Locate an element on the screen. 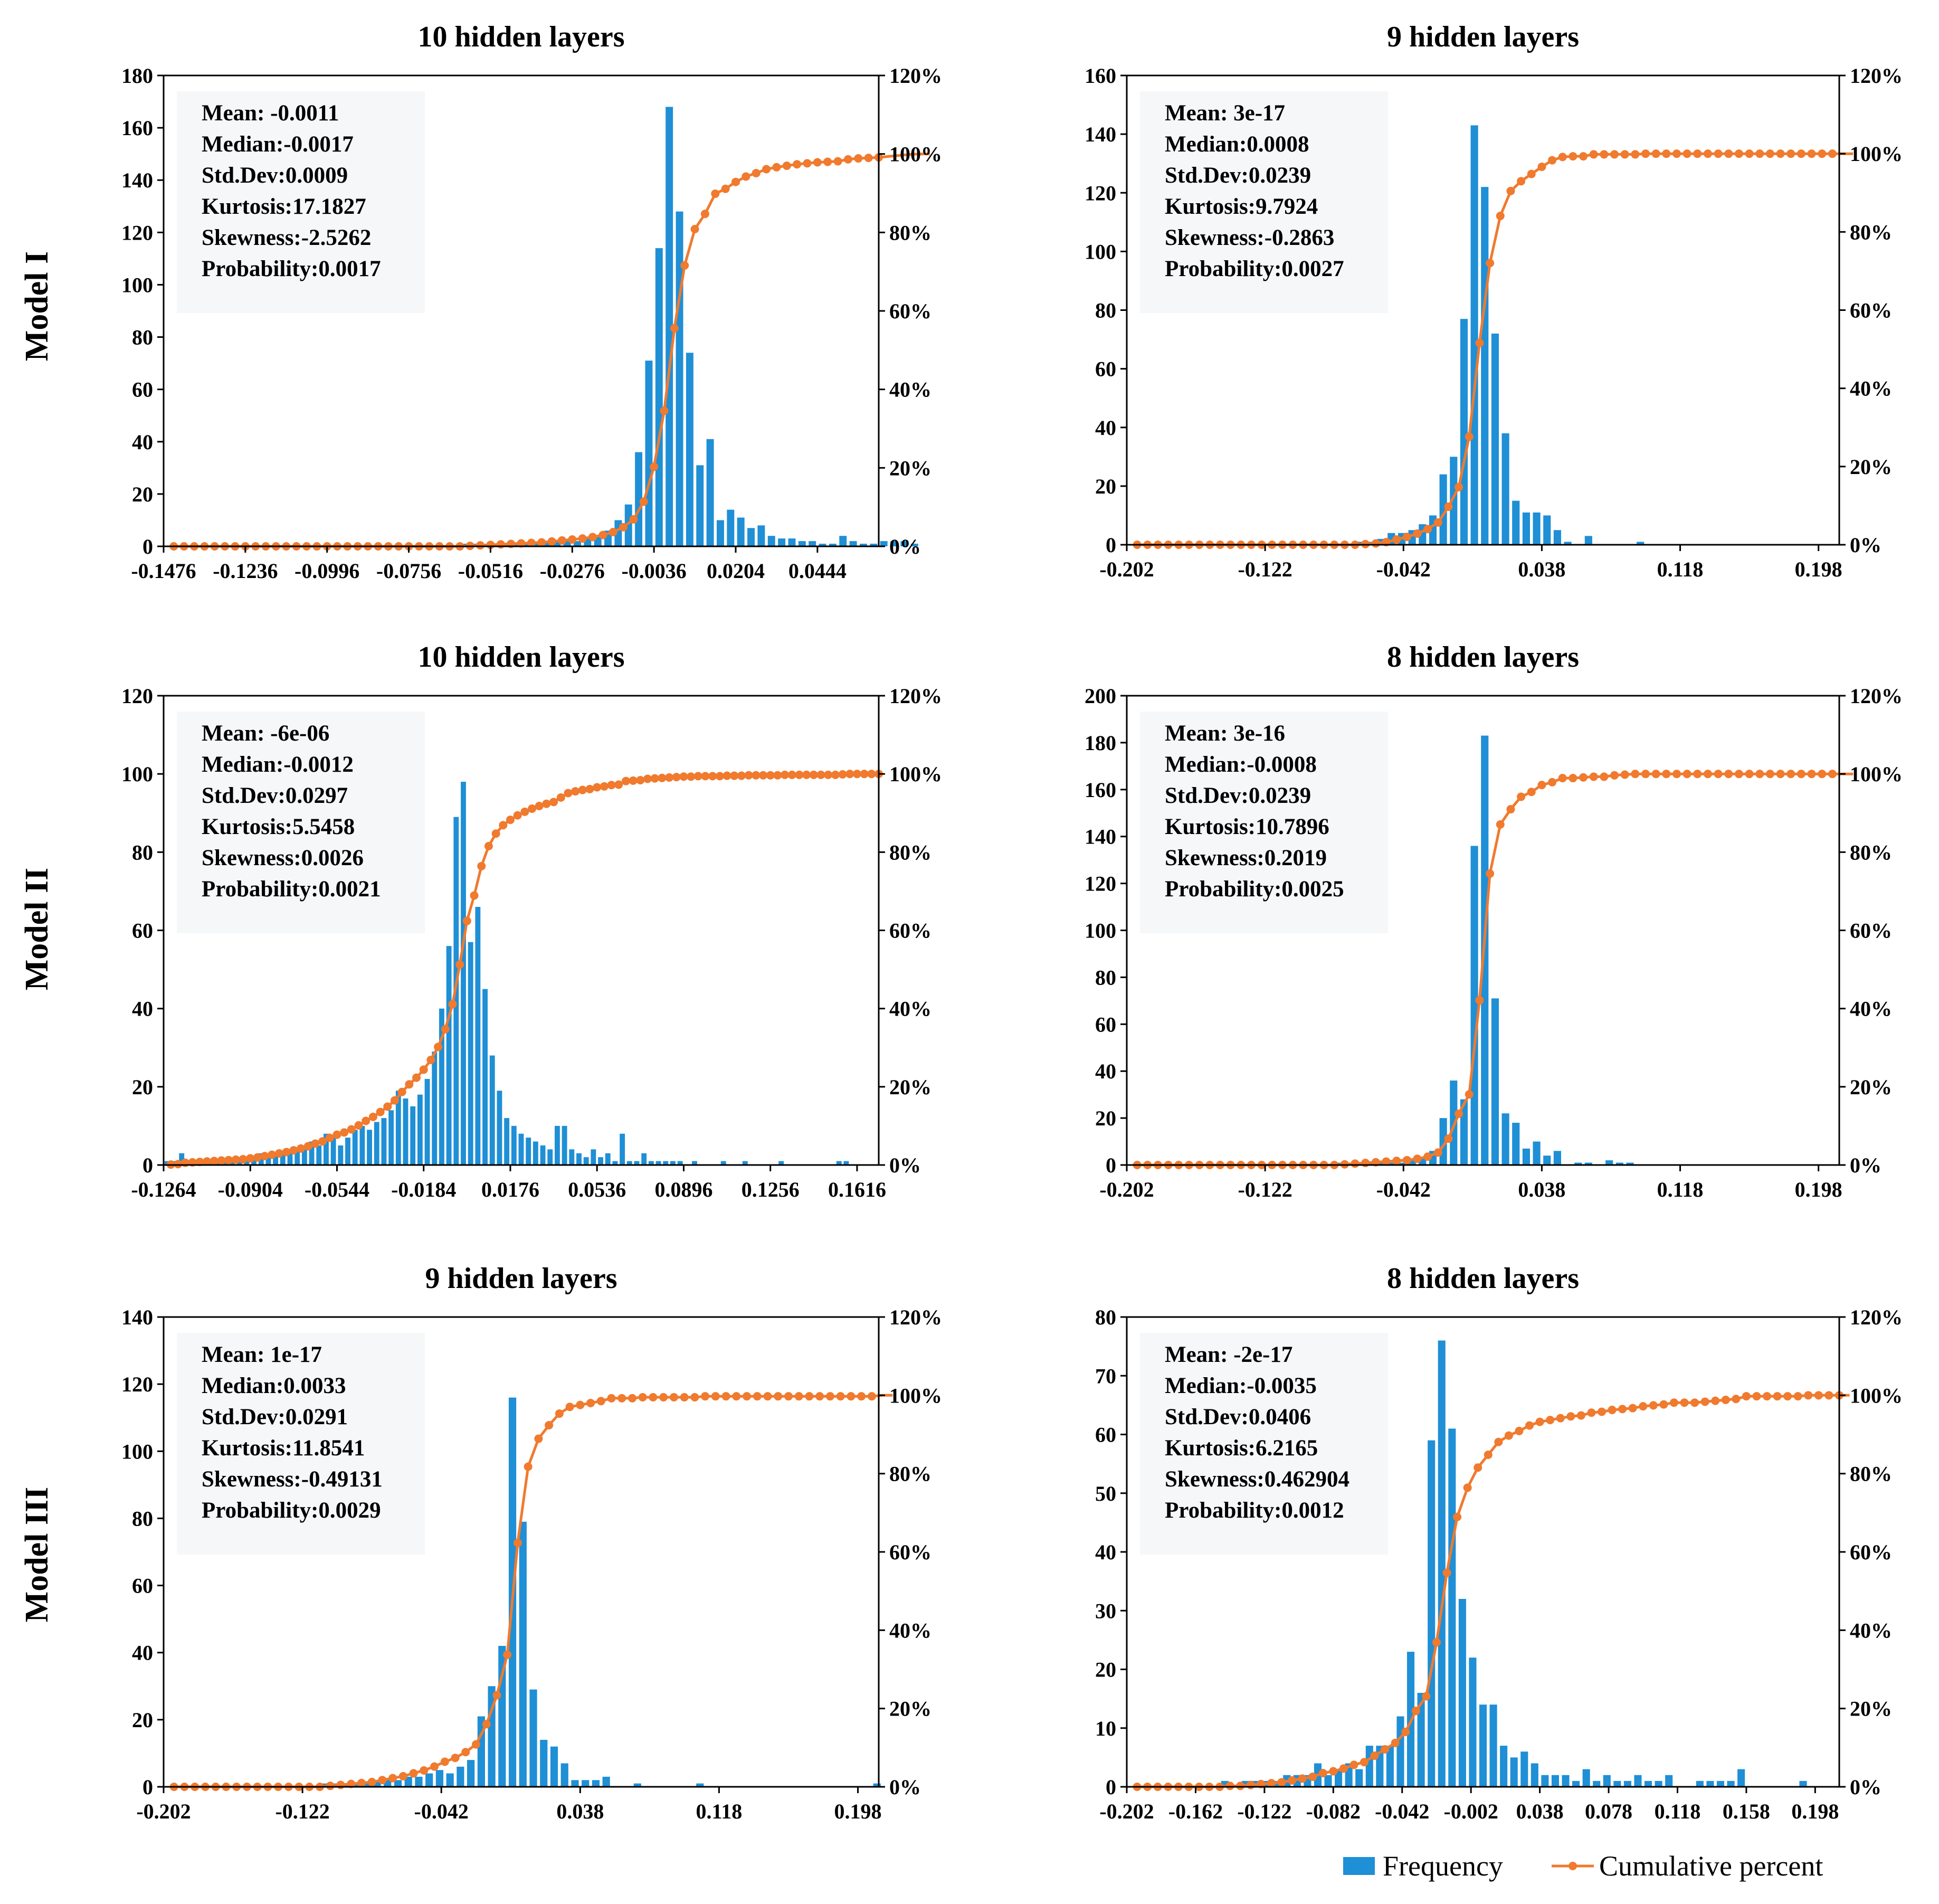  stats-line: Median:0.0008 is located at coordinates (1237, 144).